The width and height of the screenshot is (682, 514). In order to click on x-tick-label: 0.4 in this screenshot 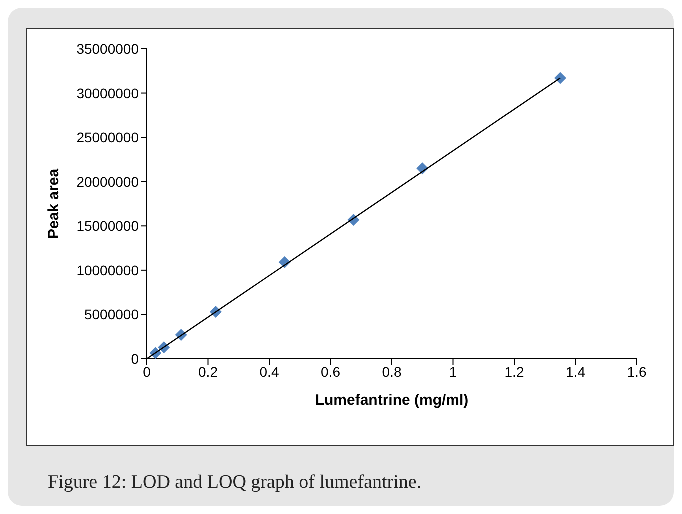, I will do `click(270, 372)`.